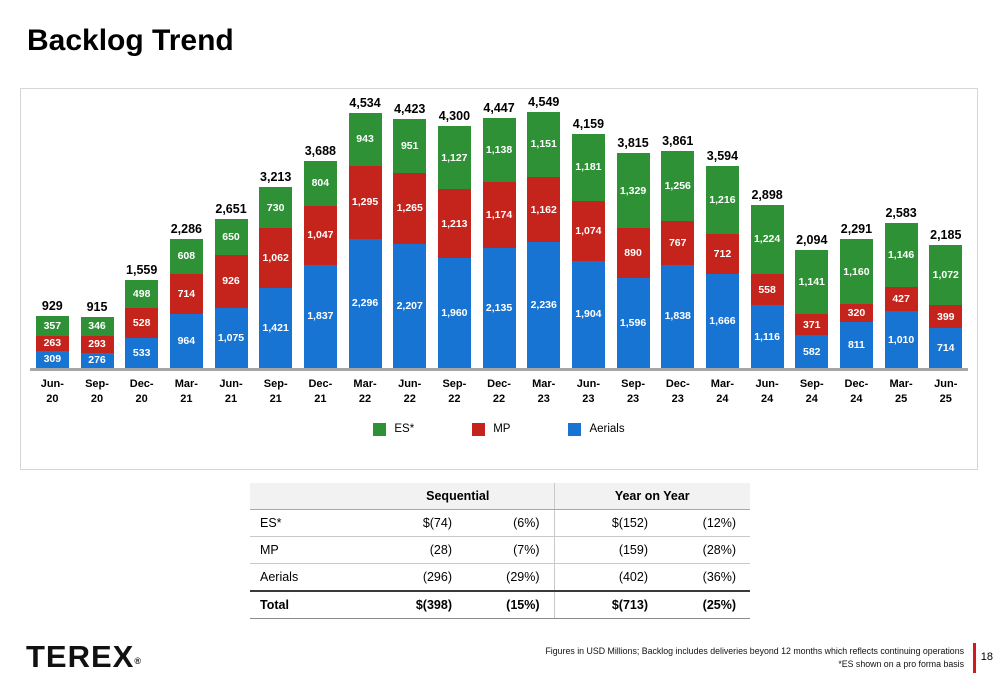 This screenshot has height=685, width=1000. I want to click on bar-segment-aerials: 533, so click(142, 353).